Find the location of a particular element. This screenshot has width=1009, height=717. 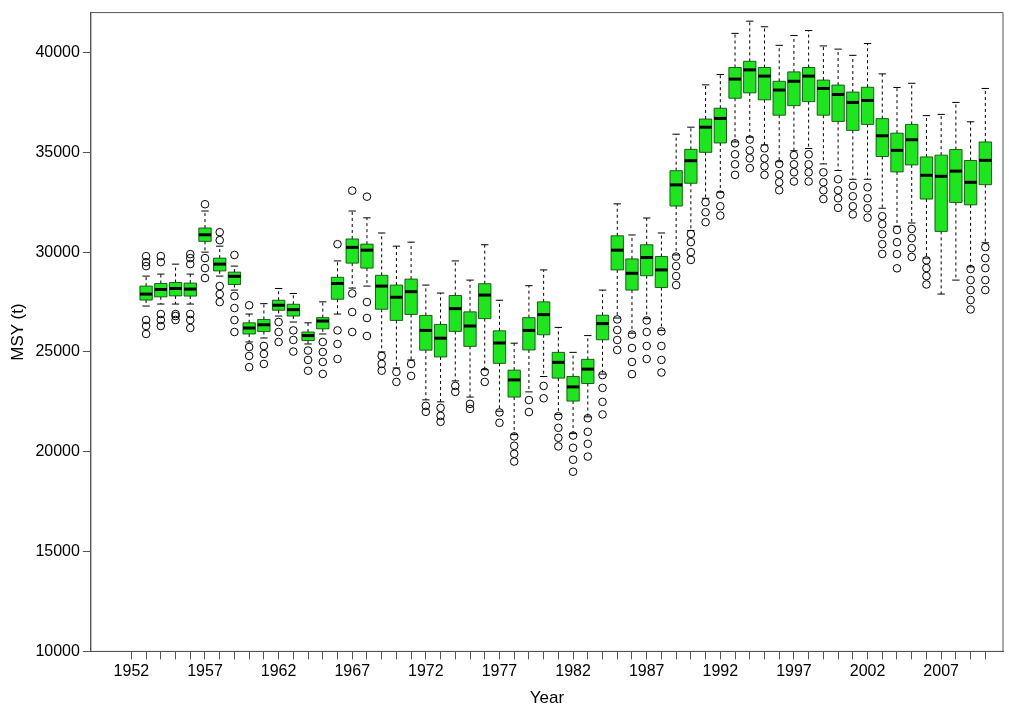

x-axis-title: Year is located at coordinates (547, 698).